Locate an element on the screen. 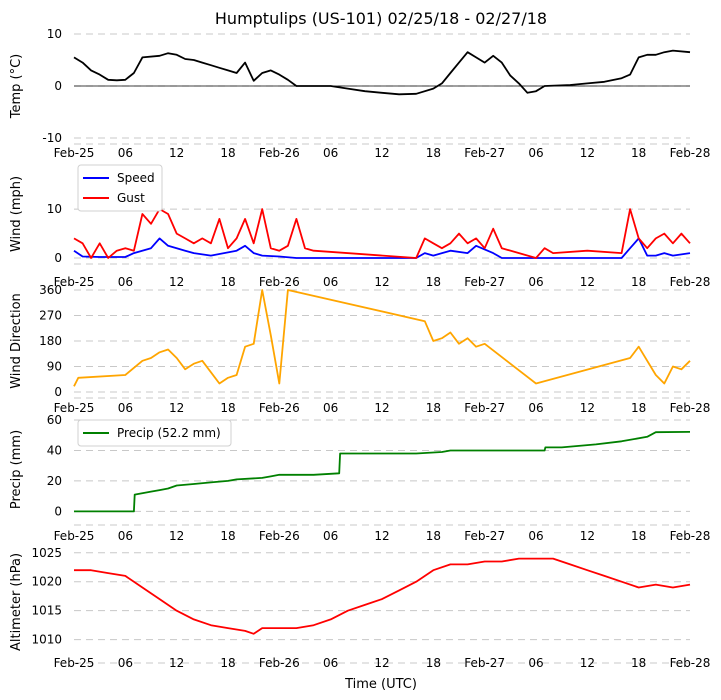 This screenshot has width=721, height=700. temp-series-temp is located at coordinates (382, 72).